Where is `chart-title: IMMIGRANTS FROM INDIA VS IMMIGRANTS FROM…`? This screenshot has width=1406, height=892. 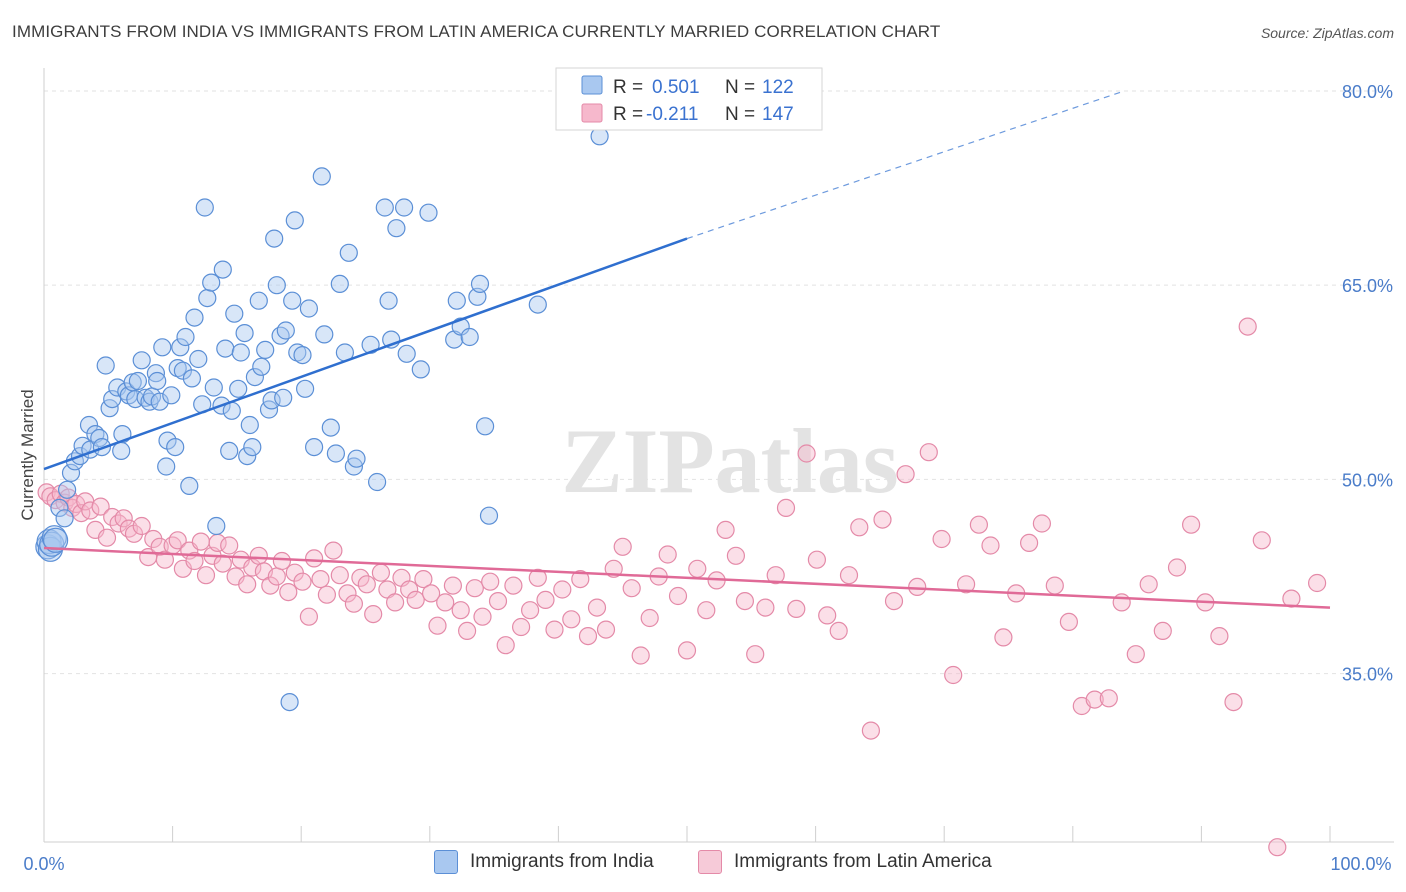
chart-title: IMMIGRANTS FROM INDIA VS IMMIGRANTS FROM… is located at coordinates (476, 31).